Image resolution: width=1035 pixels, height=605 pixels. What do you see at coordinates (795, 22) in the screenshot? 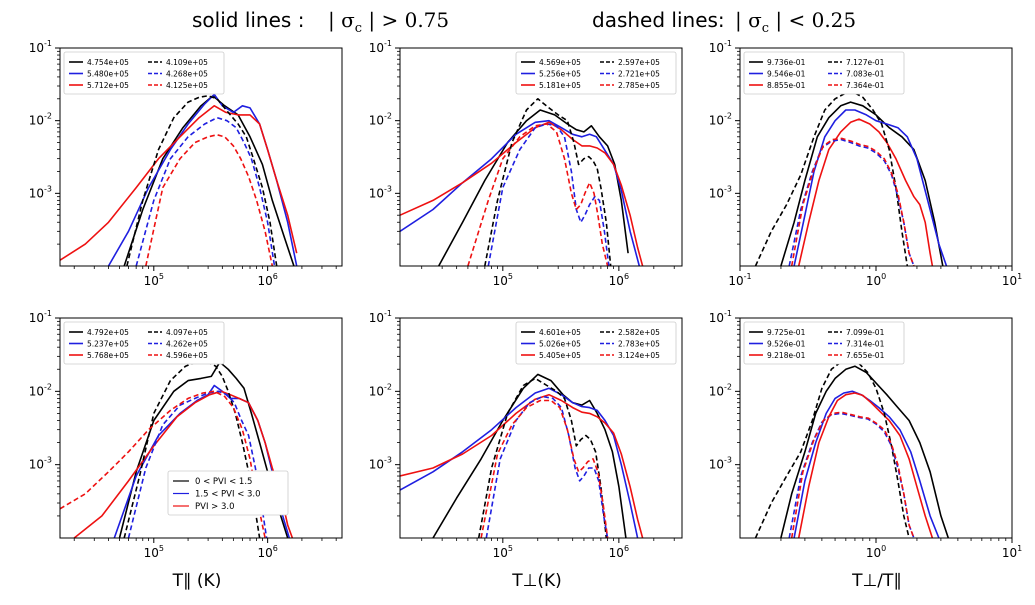
I see `dashed-lines-condition: | σc | < 0.25` at bounding box center [795, 22].